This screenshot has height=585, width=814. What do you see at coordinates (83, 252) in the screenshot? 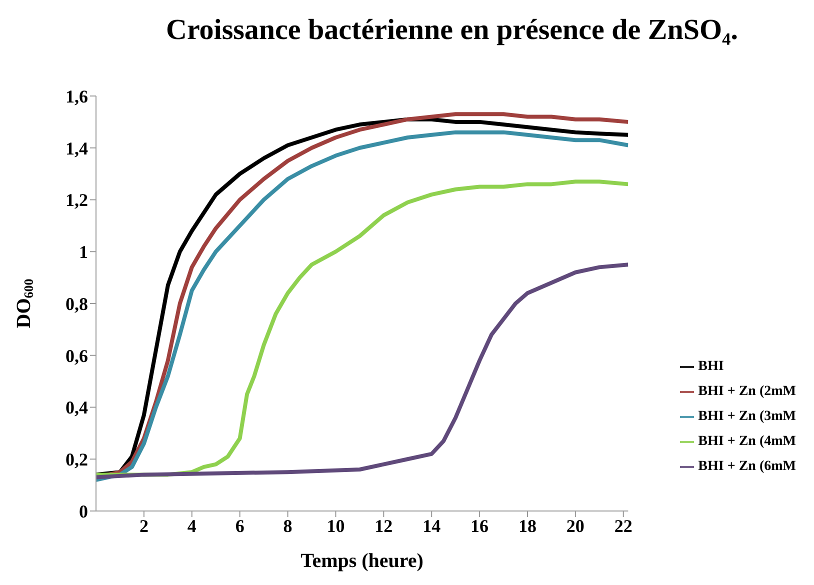
I see `y-tick-label: 1` at bounding box center [83, 252].